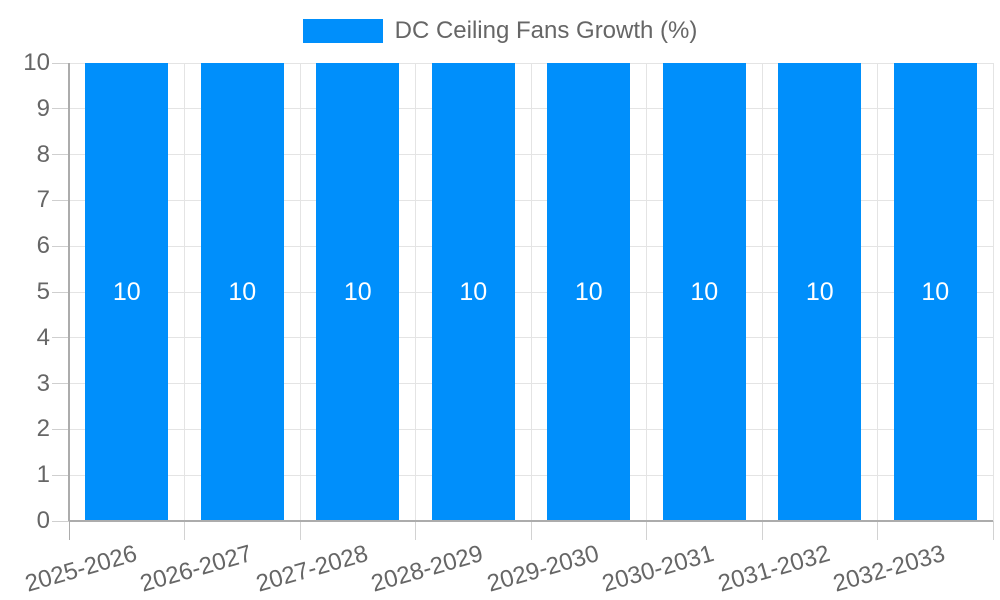 This screenshot has height=600, width=1000. I want to click on y-axis-tick-label: 10, so click(36, 62).